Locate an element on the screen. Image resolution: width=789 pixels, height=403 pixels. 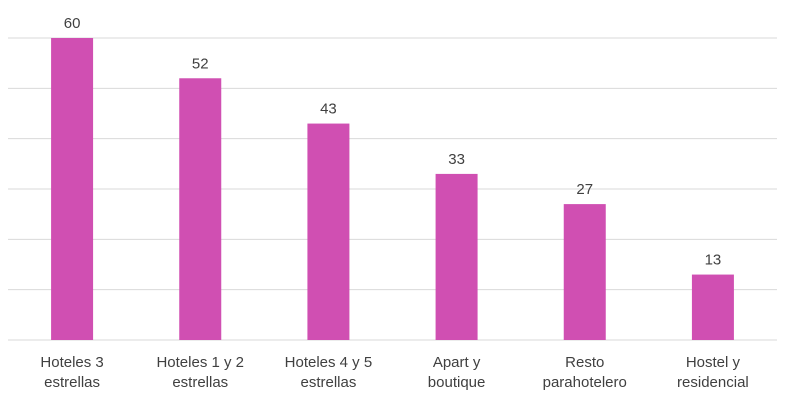
data-label: 52 is located at coordinates (200, 63).